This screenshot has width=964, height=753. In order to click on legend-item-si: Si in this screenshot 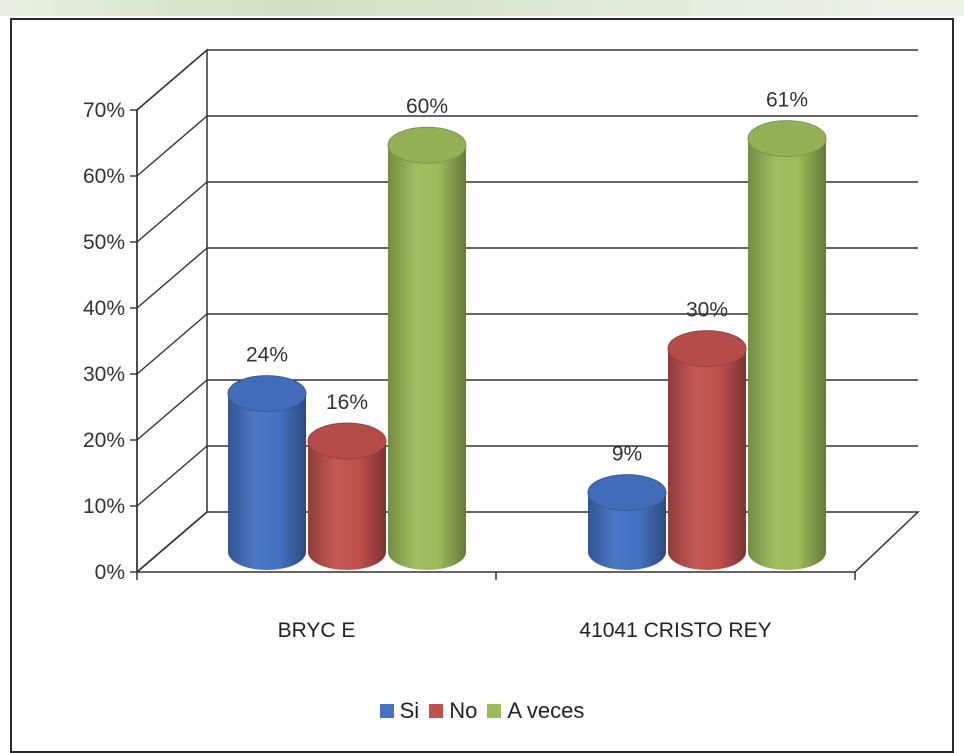, I will do `click(399, 711)`.